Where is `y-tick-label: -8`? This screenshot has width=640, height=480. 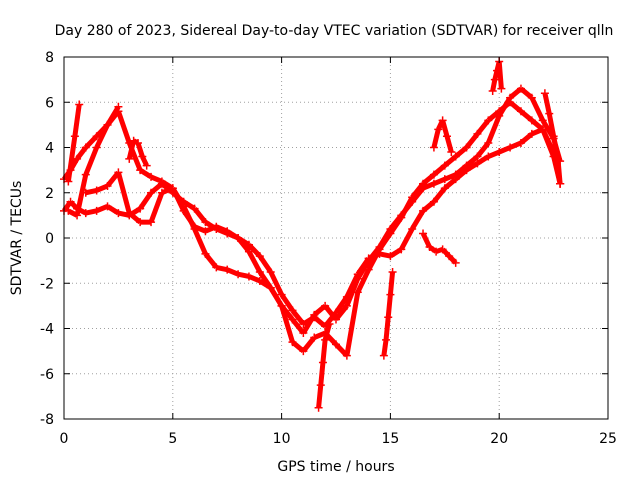
y-tick-label: -8 is located at coordinates (47, 420).